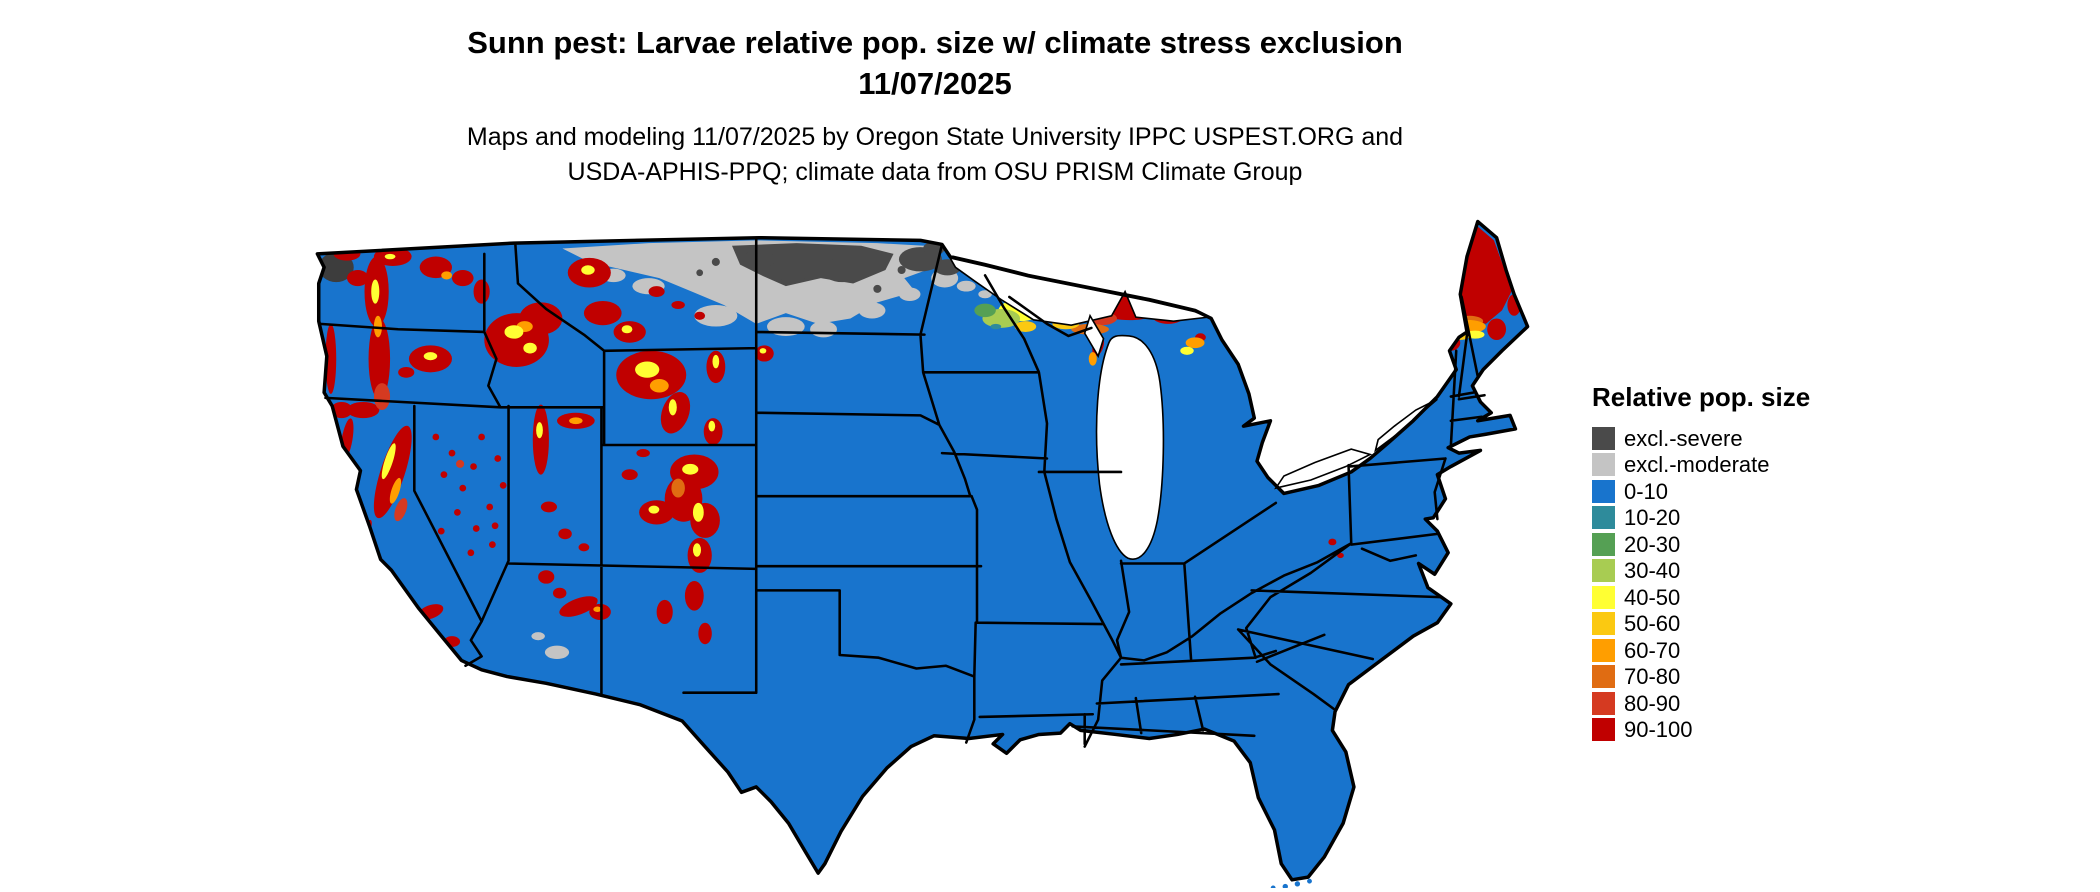 Image resolution: width=2100 pixels, height=892 pixels. What do you see at coordinates (1291, 883) in the screenshot?
I see `florida-keys` at bounding box center [1291, 883].